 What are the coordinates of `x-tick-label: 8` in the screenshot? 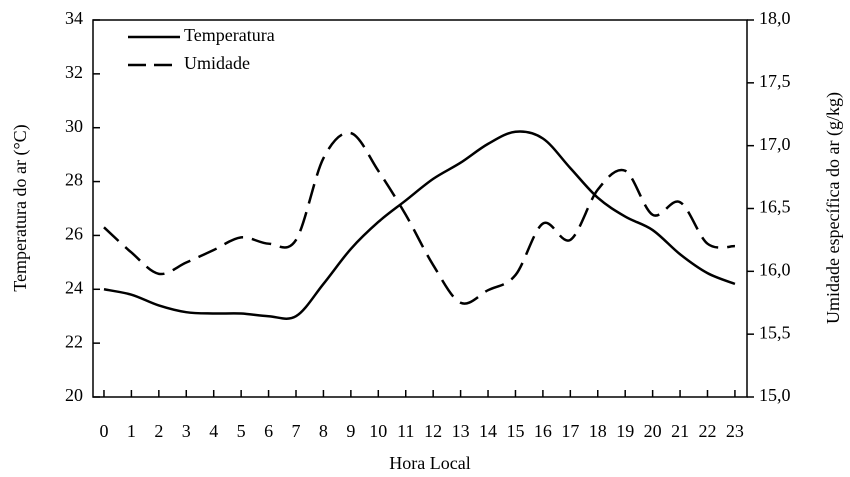 It's located at (323, 431).